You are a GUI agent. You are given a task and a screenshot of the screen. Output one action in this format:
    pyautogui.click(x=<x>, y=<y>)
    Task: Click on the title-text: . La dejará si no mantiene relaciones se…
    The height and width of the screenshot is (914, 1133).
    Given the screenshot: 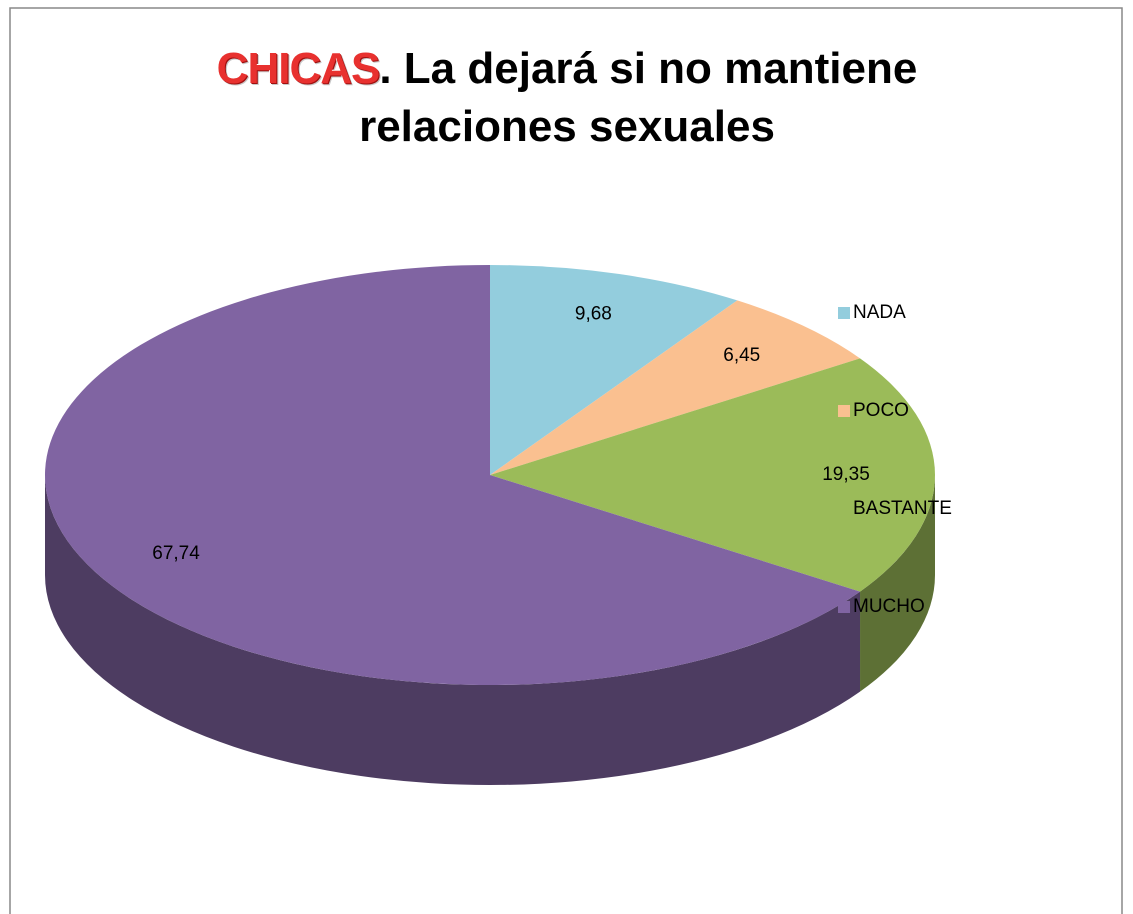 What is the action you would take?
    pyautogui.click(x=638, y=97)
    